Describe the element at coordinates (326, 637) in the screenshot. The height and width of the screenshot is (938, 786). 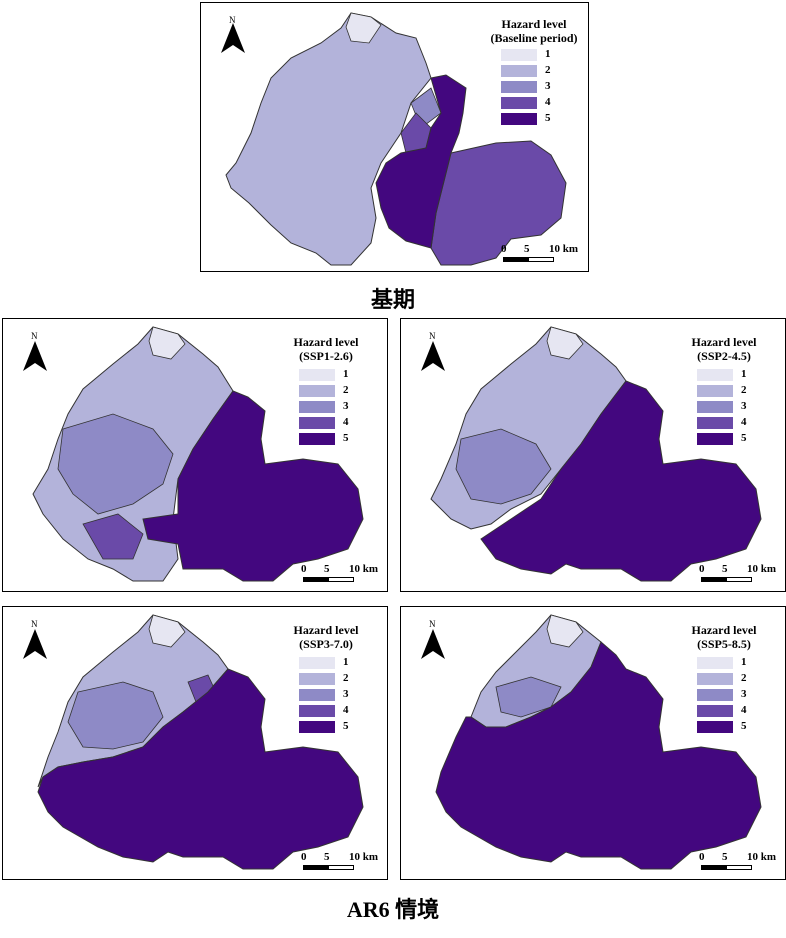
I see `legend-title: Hazard level (SSP3-7.0)` at that location.